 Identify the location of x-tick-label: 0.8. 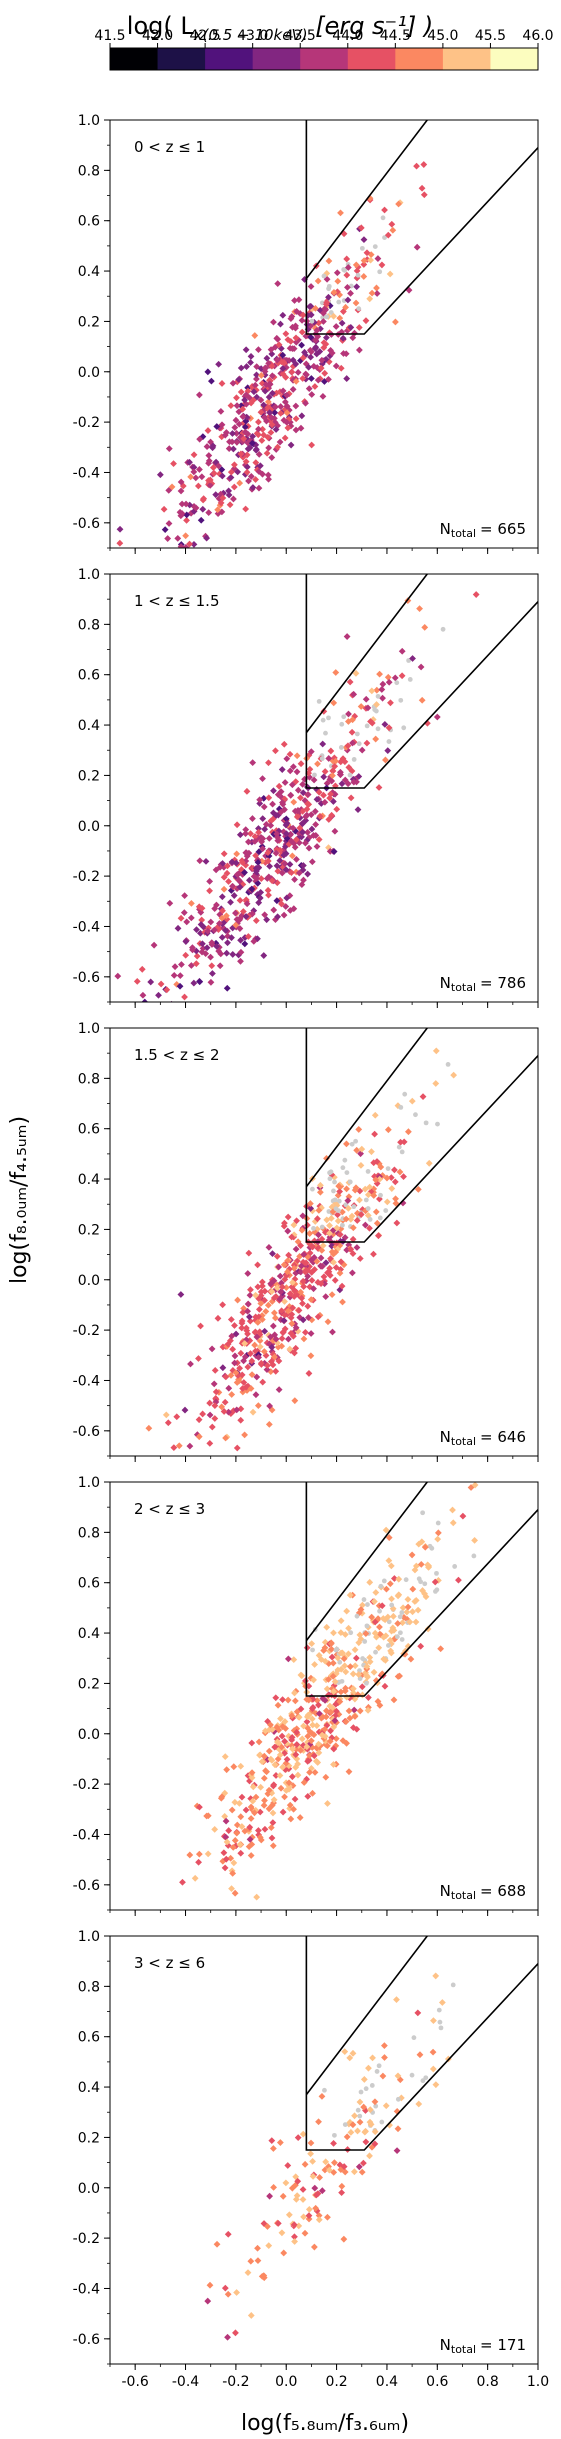
(488, 2382).